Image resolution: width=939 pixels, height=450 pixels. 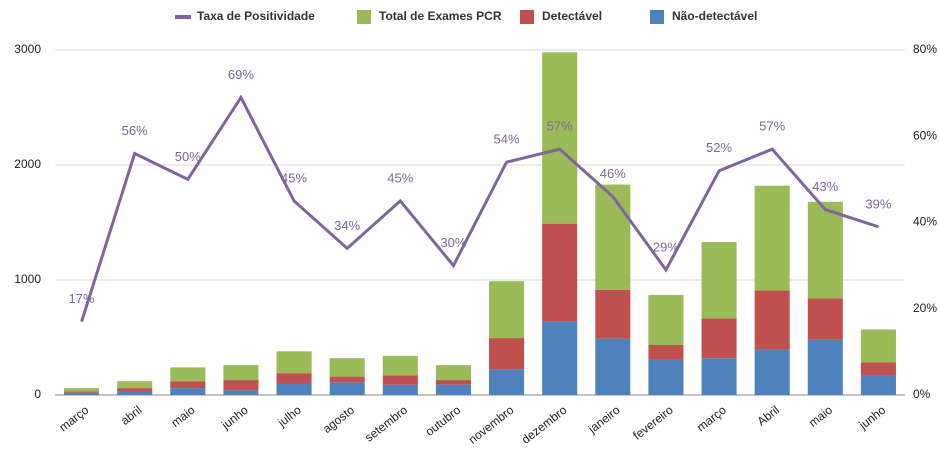 I want to click on x-tick-label: setembro, so click(x=386, y=424).